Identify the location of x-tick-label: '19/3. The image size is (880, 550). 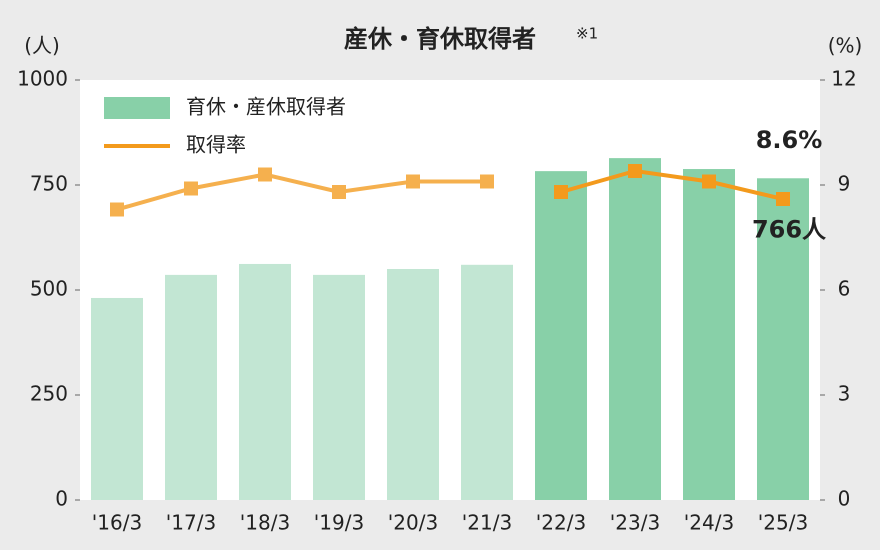
(339, 523).